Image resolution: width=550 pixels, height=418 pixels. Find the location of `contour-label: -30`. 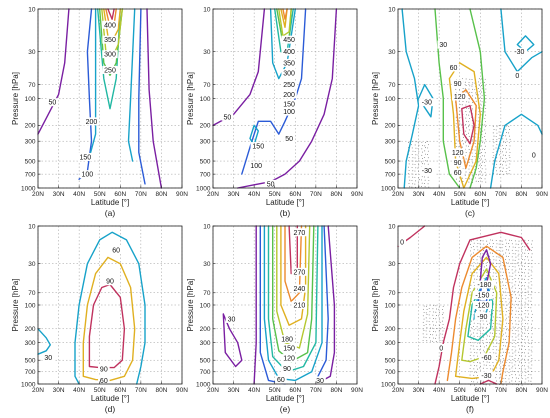

contour-label: -30 is located at coordinates (427, 103).